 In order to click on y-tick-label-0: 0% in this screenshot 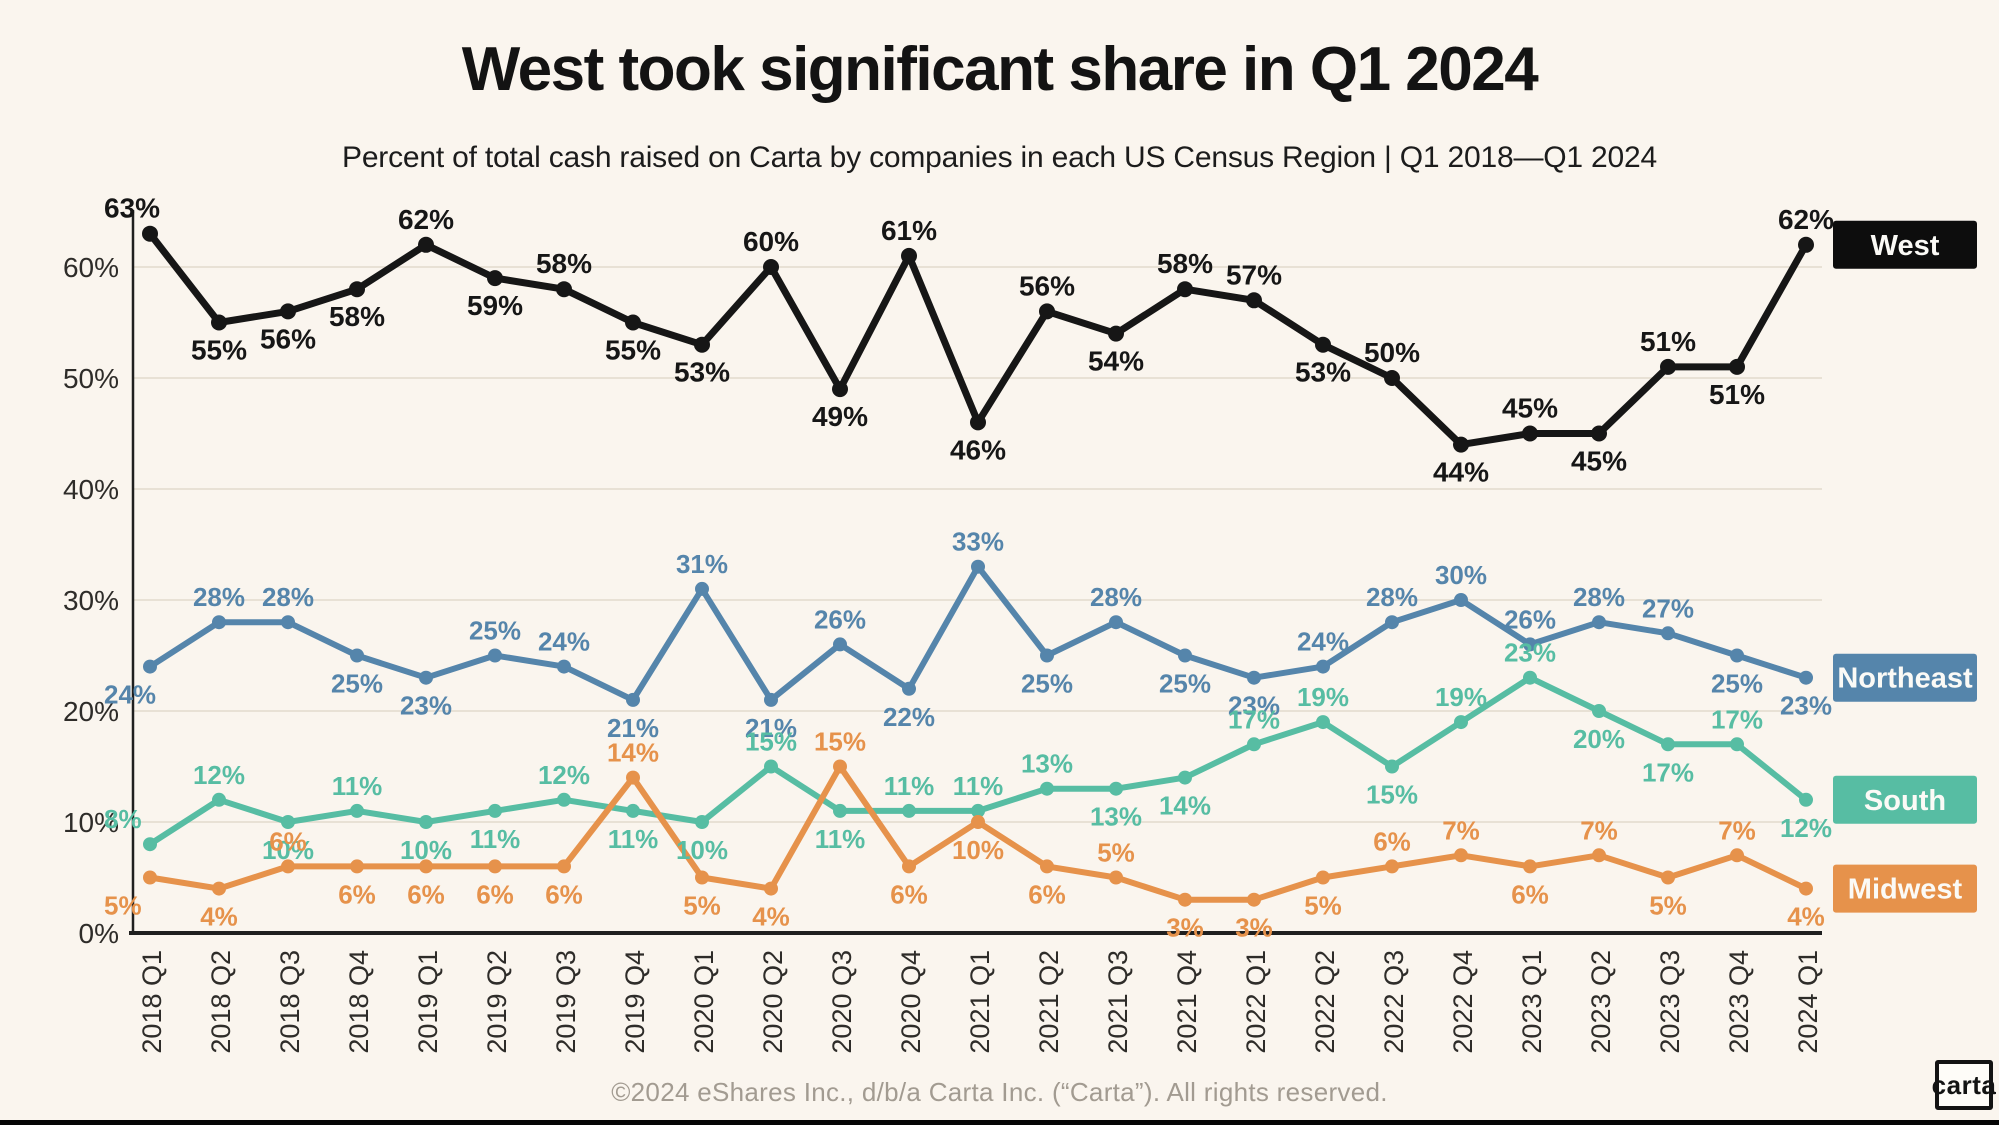, I will do `click(99, 933)`.